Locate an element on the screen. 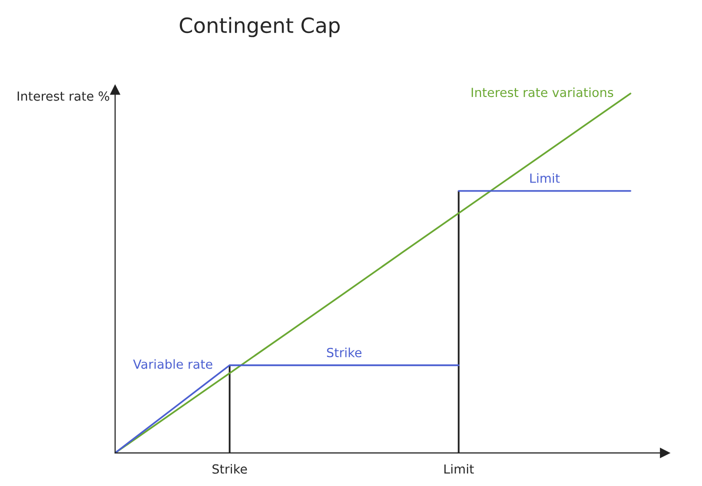  series-label: Strike is located at coordinates (344, 353).